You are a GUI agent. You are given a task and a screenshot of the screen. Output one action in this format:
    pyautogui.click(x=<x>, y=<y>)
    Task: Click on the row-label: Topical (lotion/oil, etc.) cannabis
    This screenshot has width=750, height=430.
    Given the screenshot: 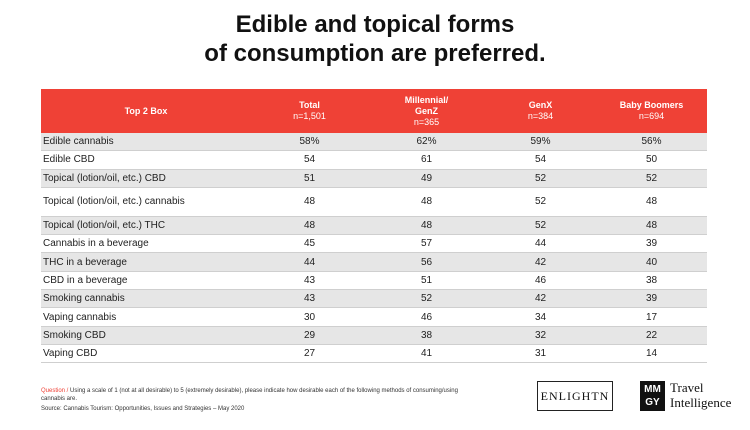 What is the action you would take?
    pyautogui.click(x=114, y=202)
    